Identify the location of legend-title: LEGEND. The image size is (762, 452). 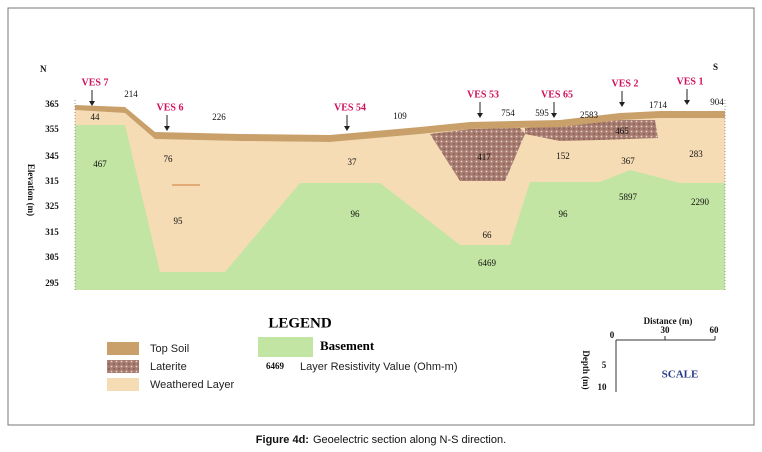
(300, 323).